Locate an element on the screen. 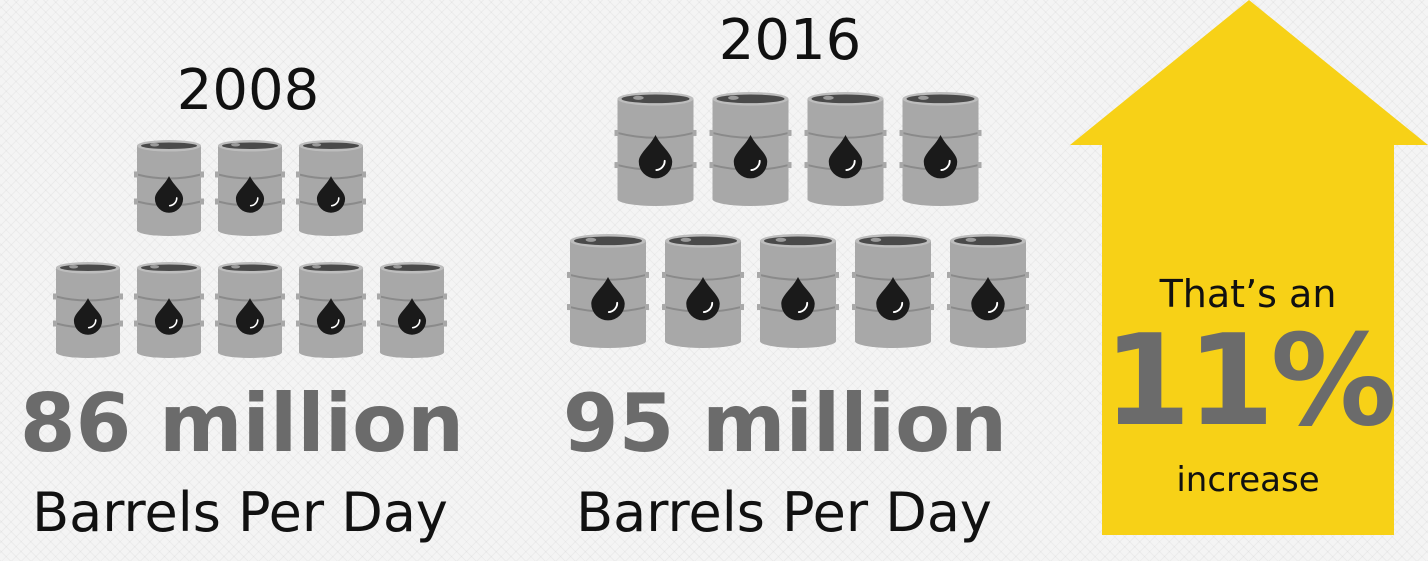 This screenshot has height=561, width=1428. amount-value: 95 million is located at coordinates (785, 423).